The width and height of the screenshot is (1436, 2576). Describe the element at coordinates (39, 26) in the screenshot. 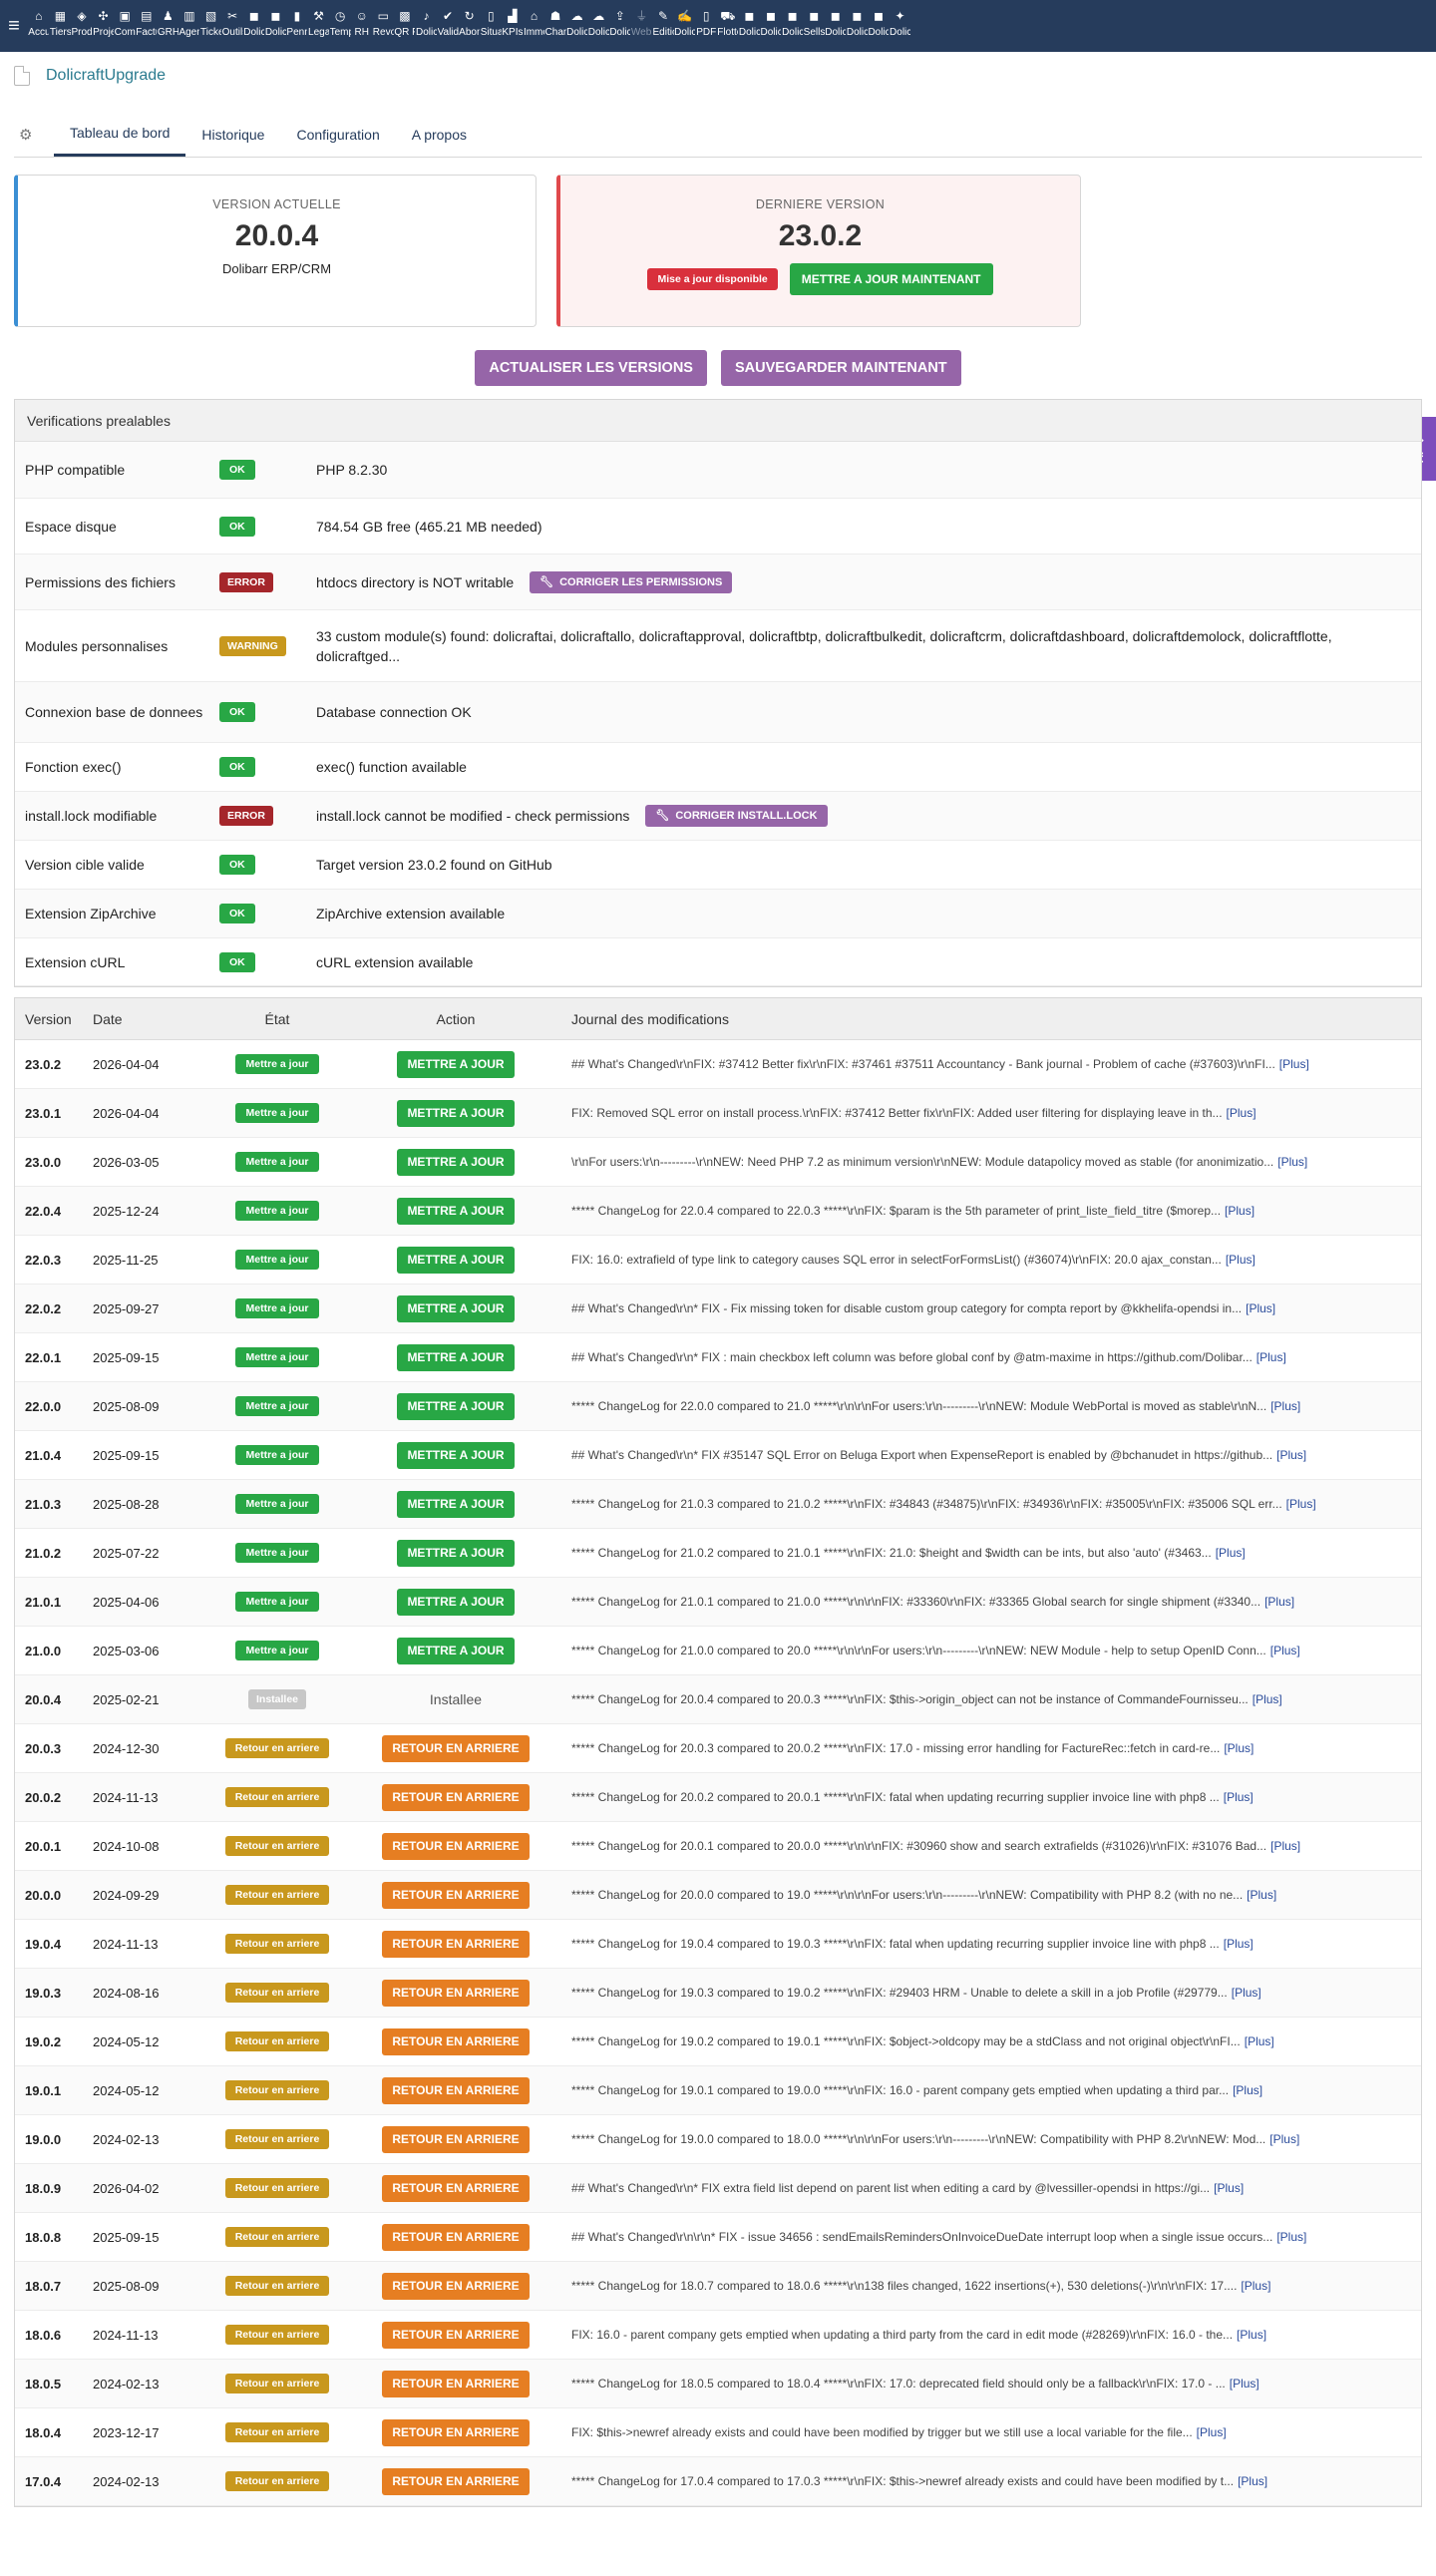

I see `nav-item: ⌂ Accueil` at that location.